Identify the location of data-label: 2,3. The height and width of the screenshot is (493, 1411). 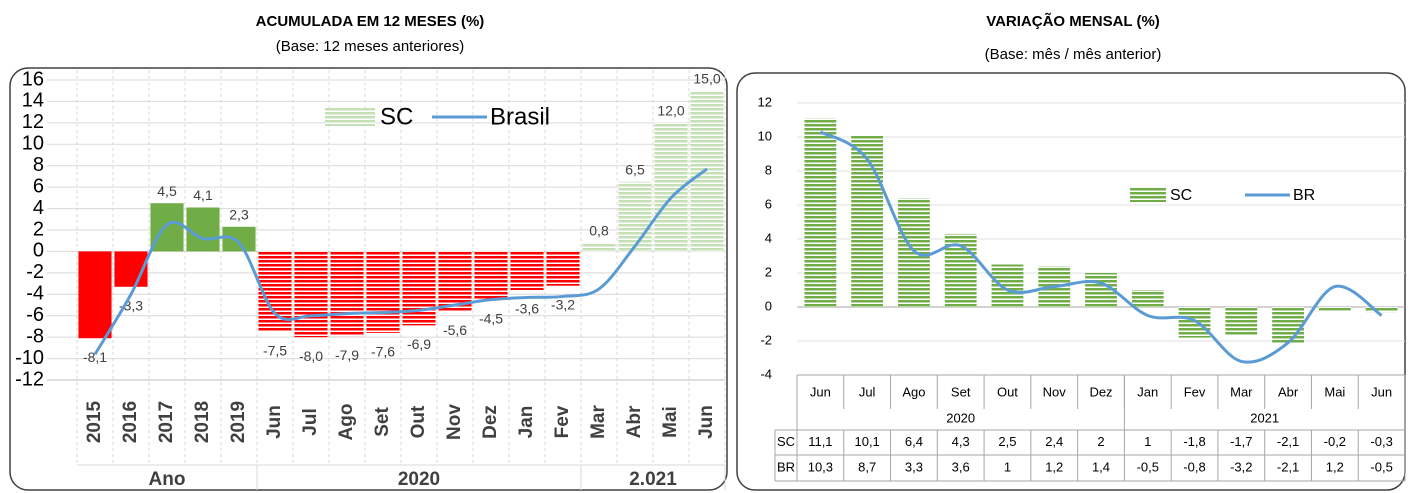
(239, 214).